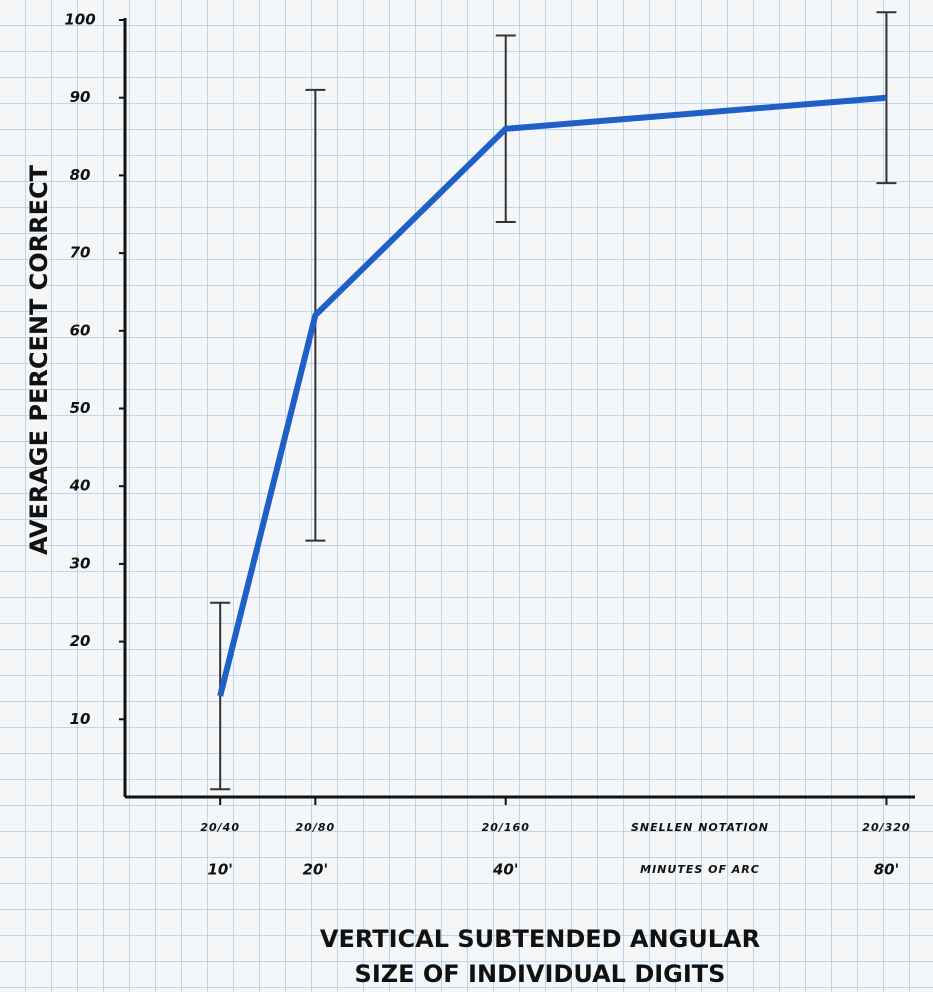 Image resolution: width=933 pixels, height=992 pixels. I want to click on annotation: SNELLEN NOTATION, so click(700, 827).